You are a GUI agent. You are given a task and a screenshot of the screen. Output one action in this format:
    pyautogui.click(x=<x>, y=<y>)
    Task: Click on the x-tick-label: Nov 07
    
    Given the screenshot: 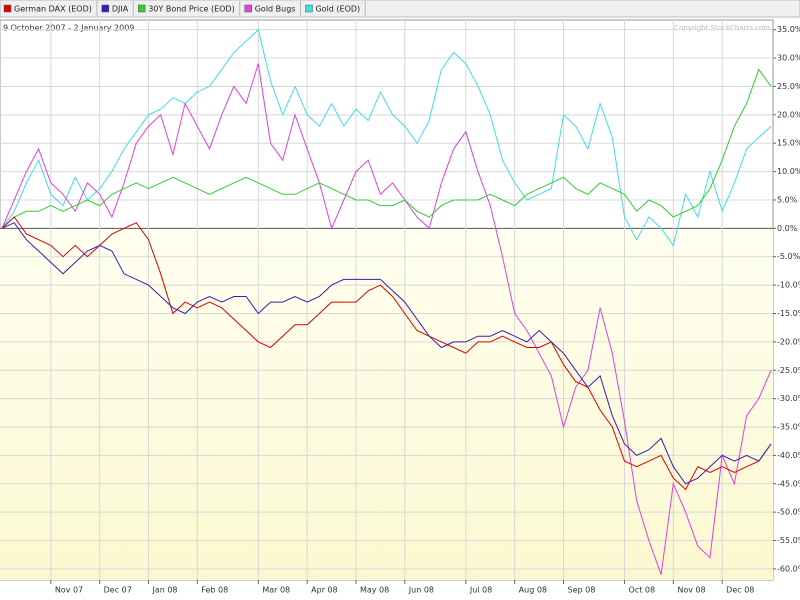 What is the action you would take?
    pyautogui.click(x=69, y=590)
    